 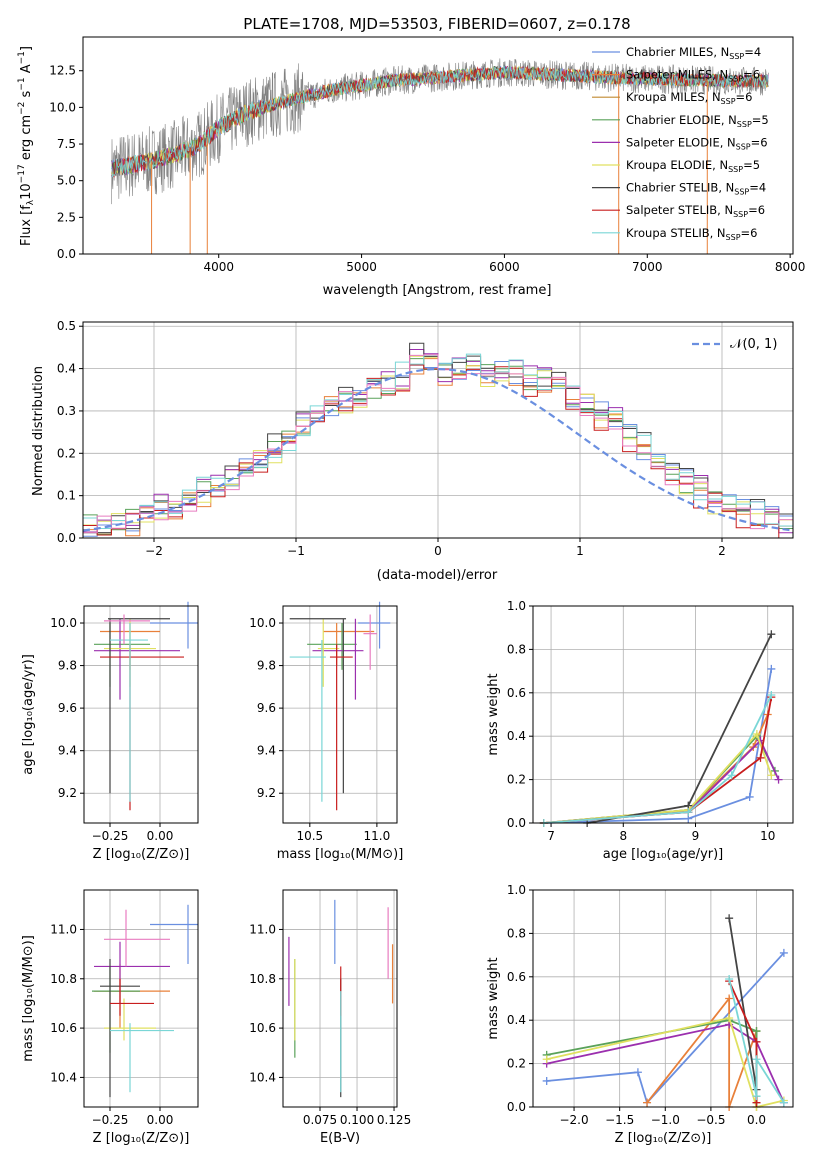 What do you see at coordinates (753, 344) in the screenshot?
I see `residuals-legend-label: 𝒩(0, 1)` at bounding box center [753, 344].